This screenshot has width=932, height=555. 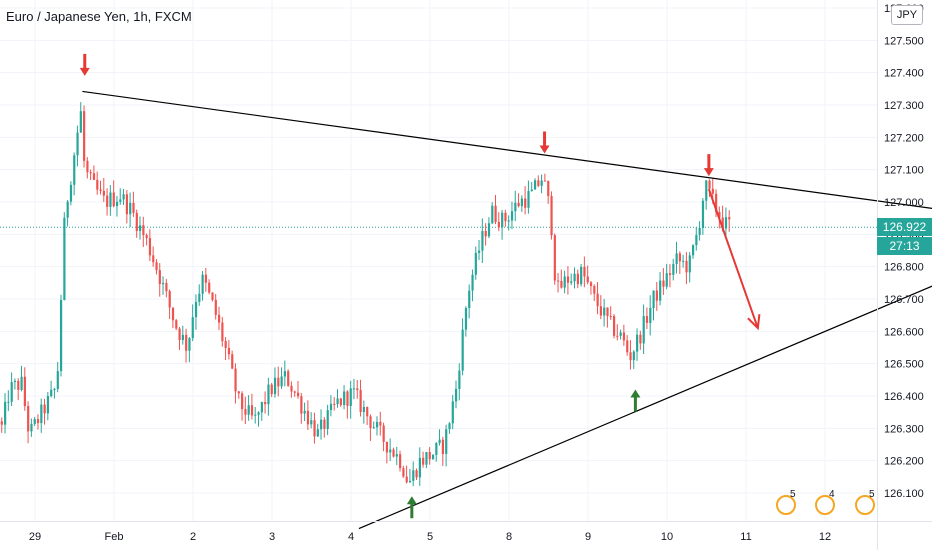 What do you see at coordinates (635, 400) in the screenshot?
I see `arrow-up-icon` at bounding box center [635, 400].